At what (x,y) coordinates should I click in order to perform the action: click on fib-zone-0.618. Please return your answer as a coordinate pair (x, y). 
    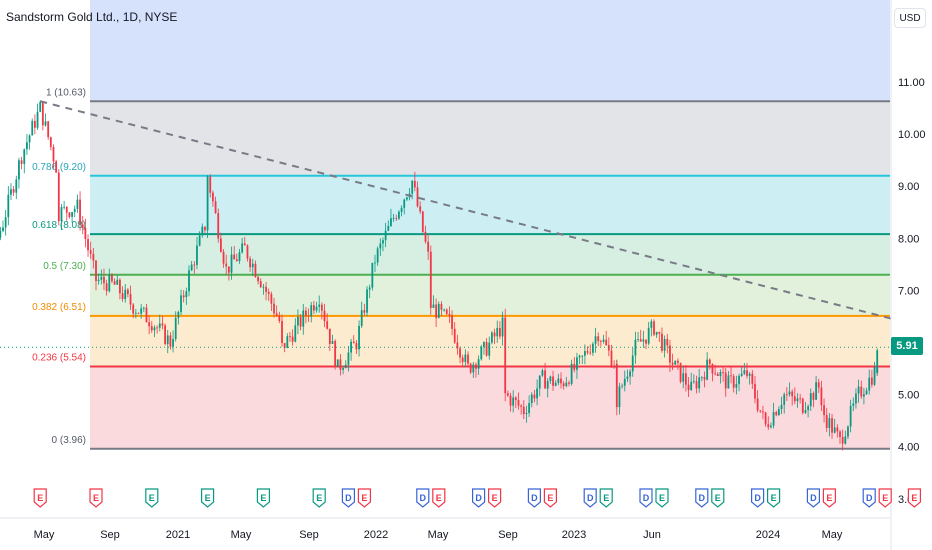
    Looking at the image, I should click on (490, 254).